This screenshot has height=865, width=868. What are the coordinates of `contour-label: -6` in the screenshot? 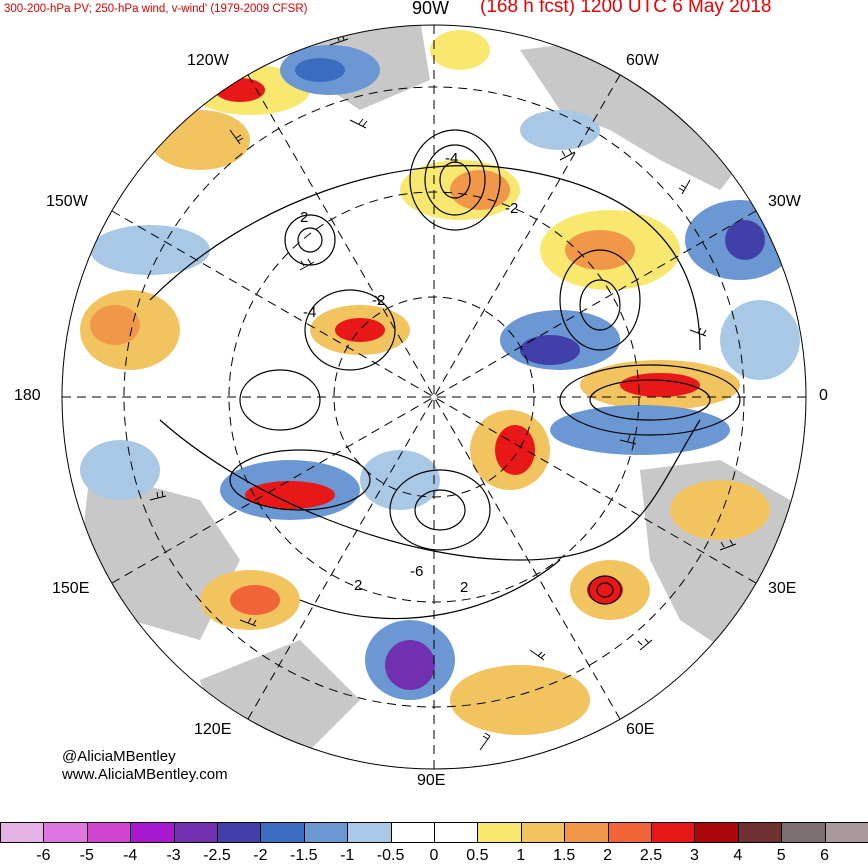 It's located at (416, 571).